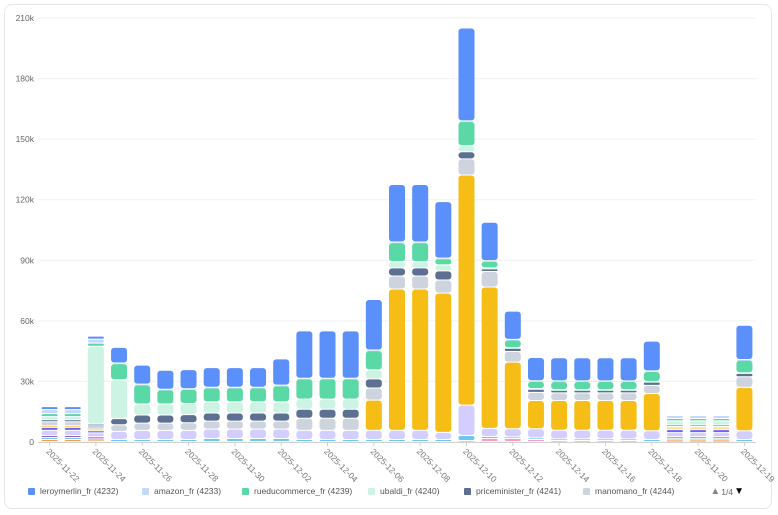 The height and width of the screenshot is (515, 778). Describe the element at coordinates (31, 442) in the screenshot. I see `y-tick-label: 0` at that location.